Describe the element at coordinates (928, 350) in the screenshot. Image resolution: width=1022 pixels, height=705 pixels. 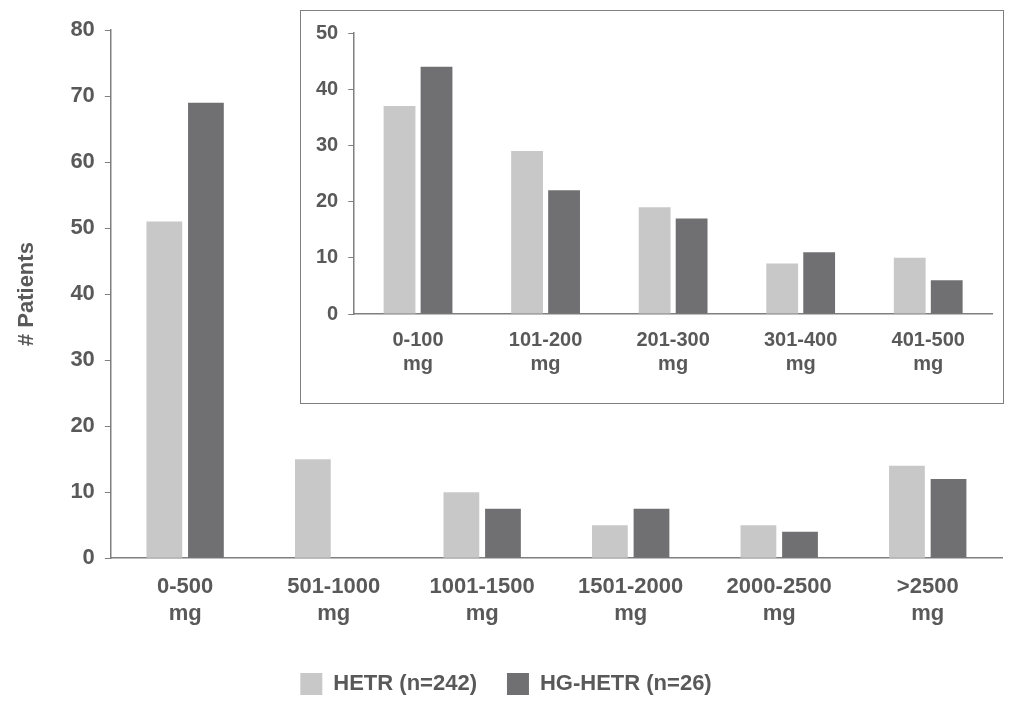
I see `x-tick-label: 401-500 mg` at that location.